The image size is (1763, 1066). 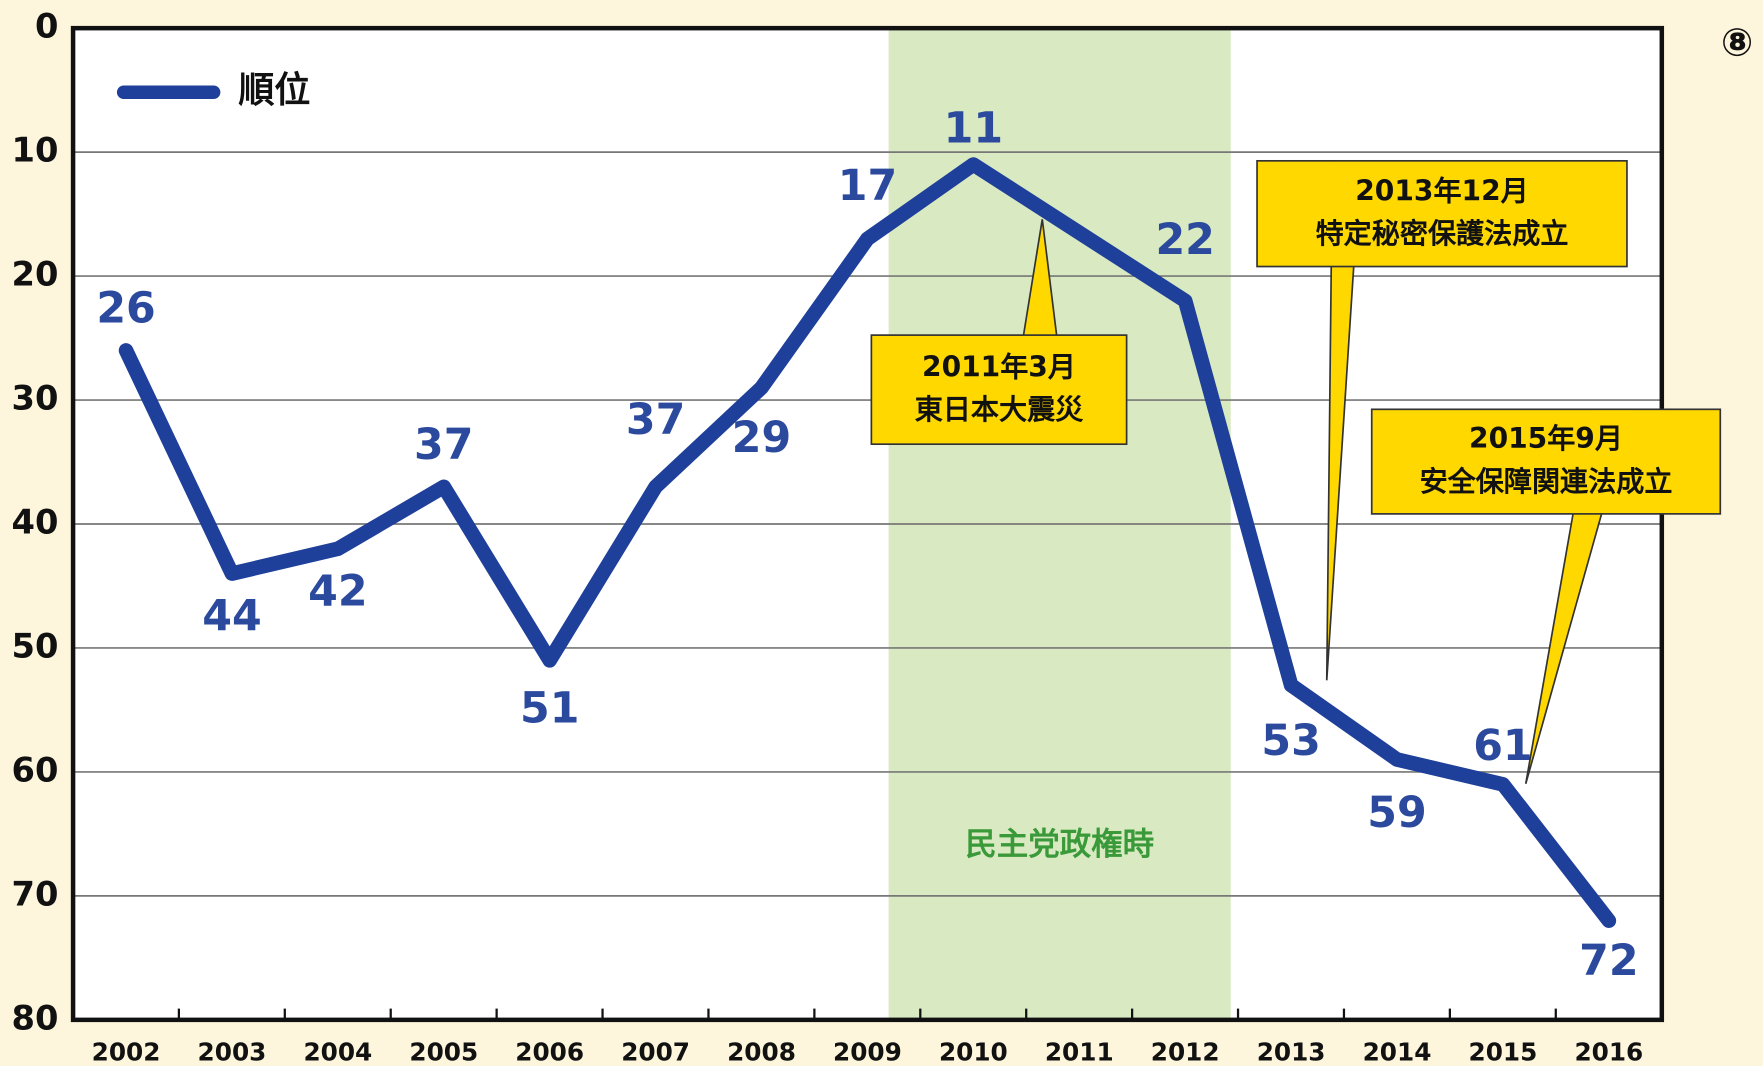 What do you see at coordinates (1185, 1052) in the screenshot?
I see `x-tick-label: 2012` at bounding box center [1185, 1052].